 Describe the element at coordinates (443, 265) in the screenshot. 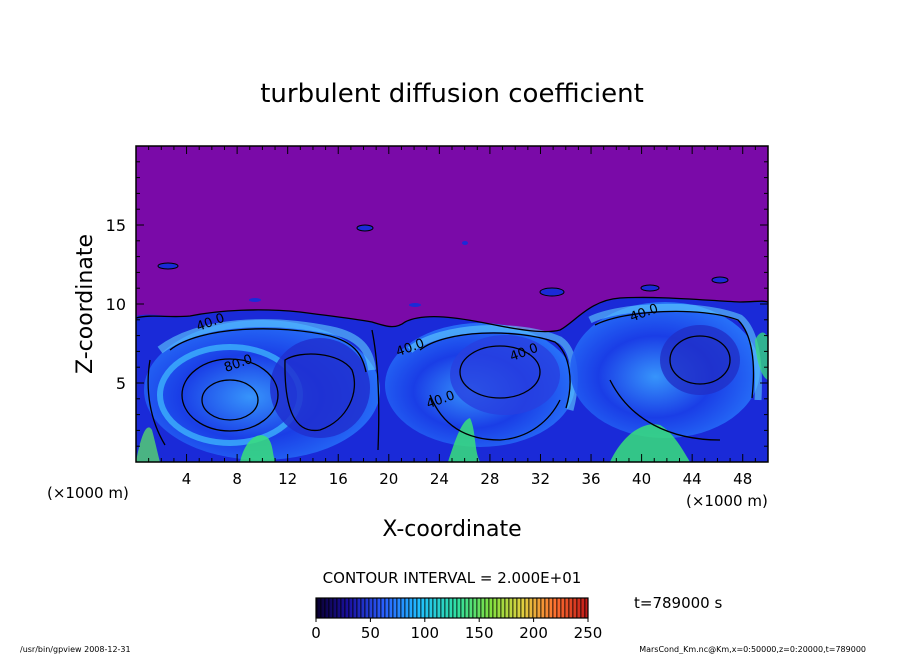

I see `detached-blobs` at that location.